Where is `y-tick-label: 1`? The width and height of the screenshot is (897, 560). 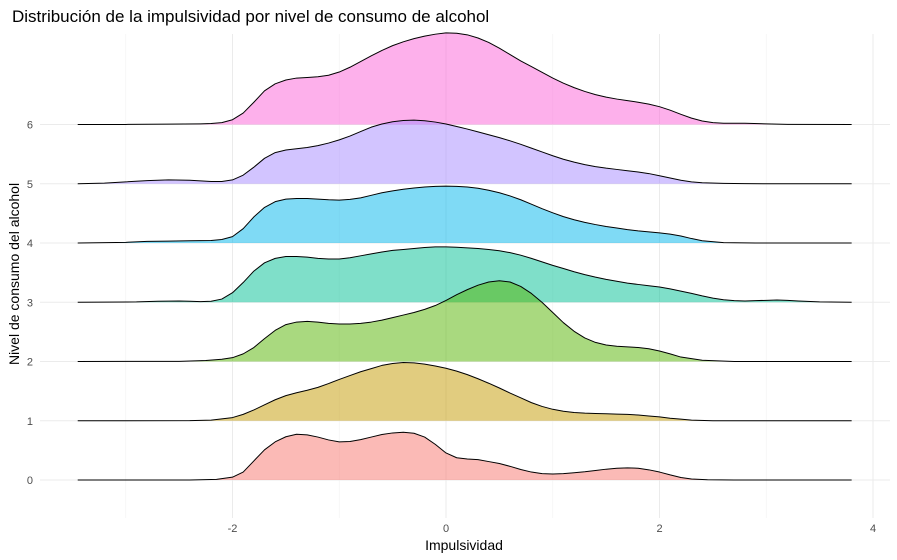
y-tick-label: 1 is located at coordinates (30, 422).